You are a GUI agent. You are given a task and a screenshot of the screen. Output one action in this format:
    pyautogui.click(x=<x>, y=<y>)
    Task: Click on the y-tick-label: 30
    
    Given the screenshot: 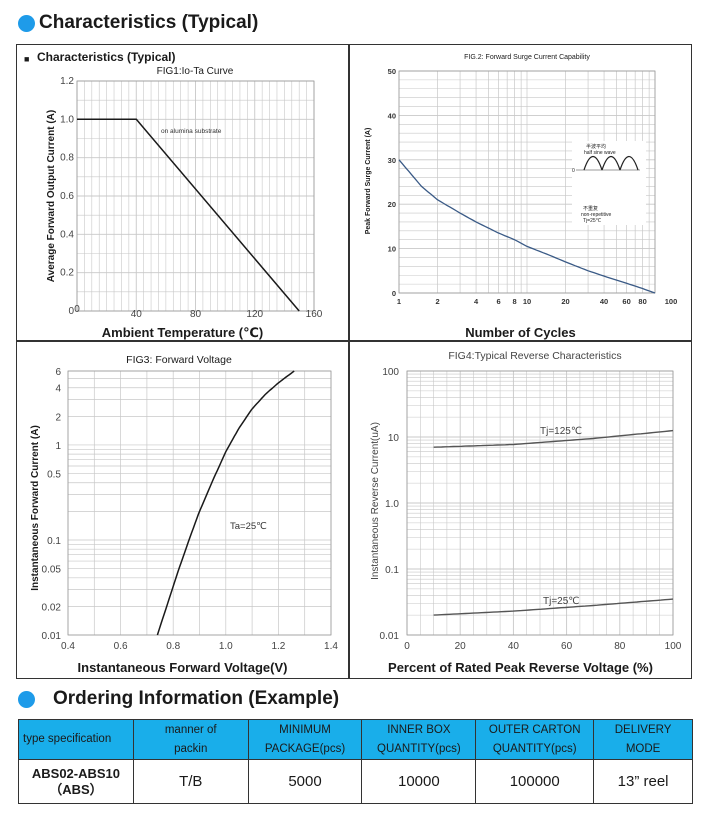 What is the action you would take?
    pyautogui.click(x=392, y=160)
    